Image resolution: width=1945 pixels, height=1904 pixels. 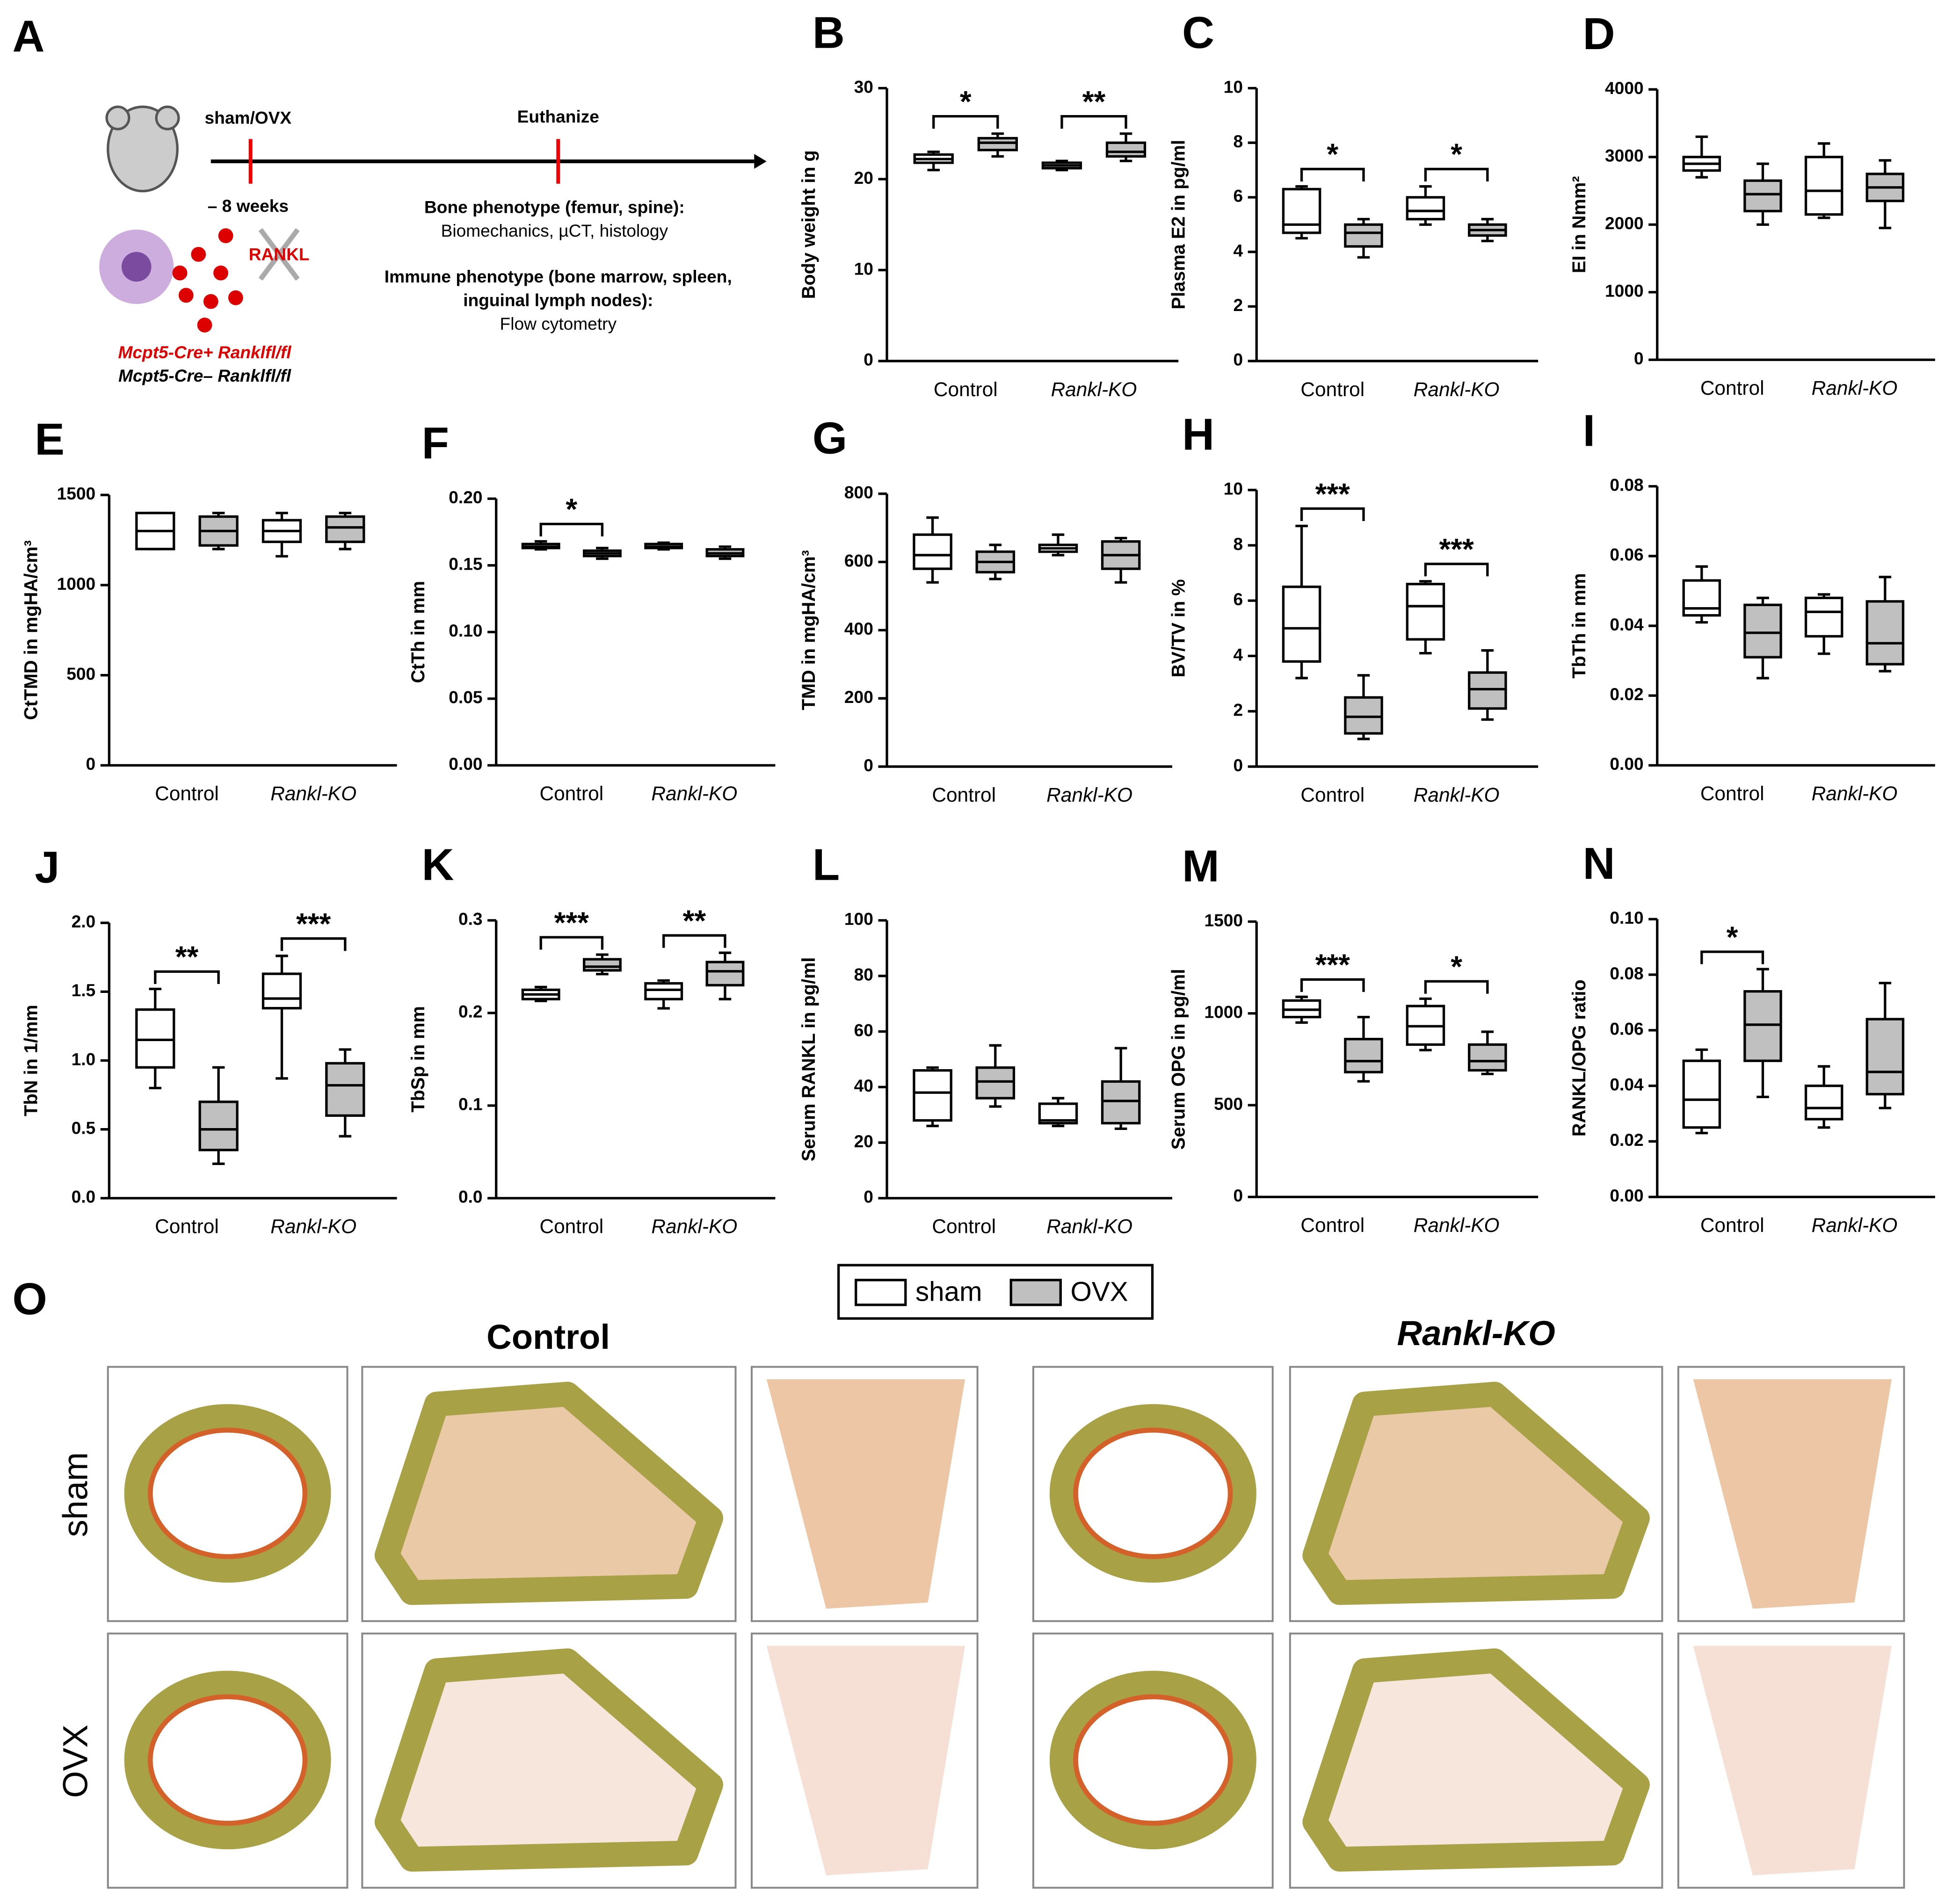 What do you see at coordinates (996, 1292) in the screenshot?
I see `legend: sham OVX` at bounding box center [996, 1292].